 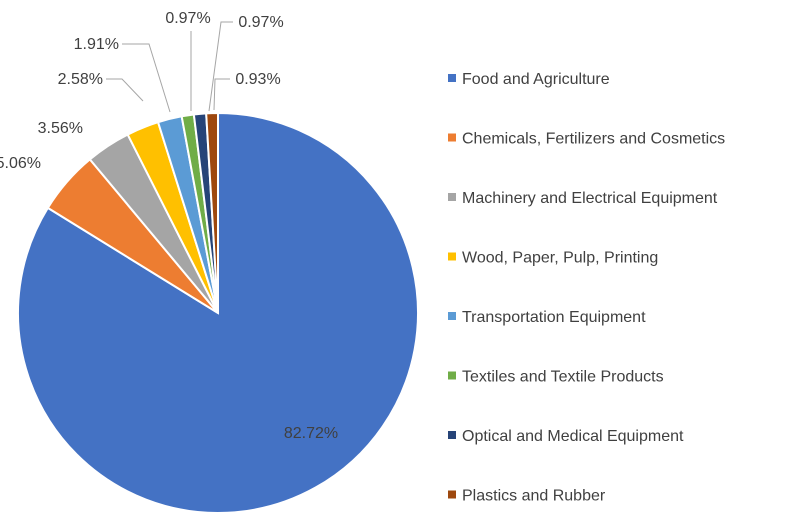 What do you see at coordinates (260, 22) in the screenshot?
I see `data-label-optical-and-medical-equipment: 0.97%` at bounding box center [260, 22].